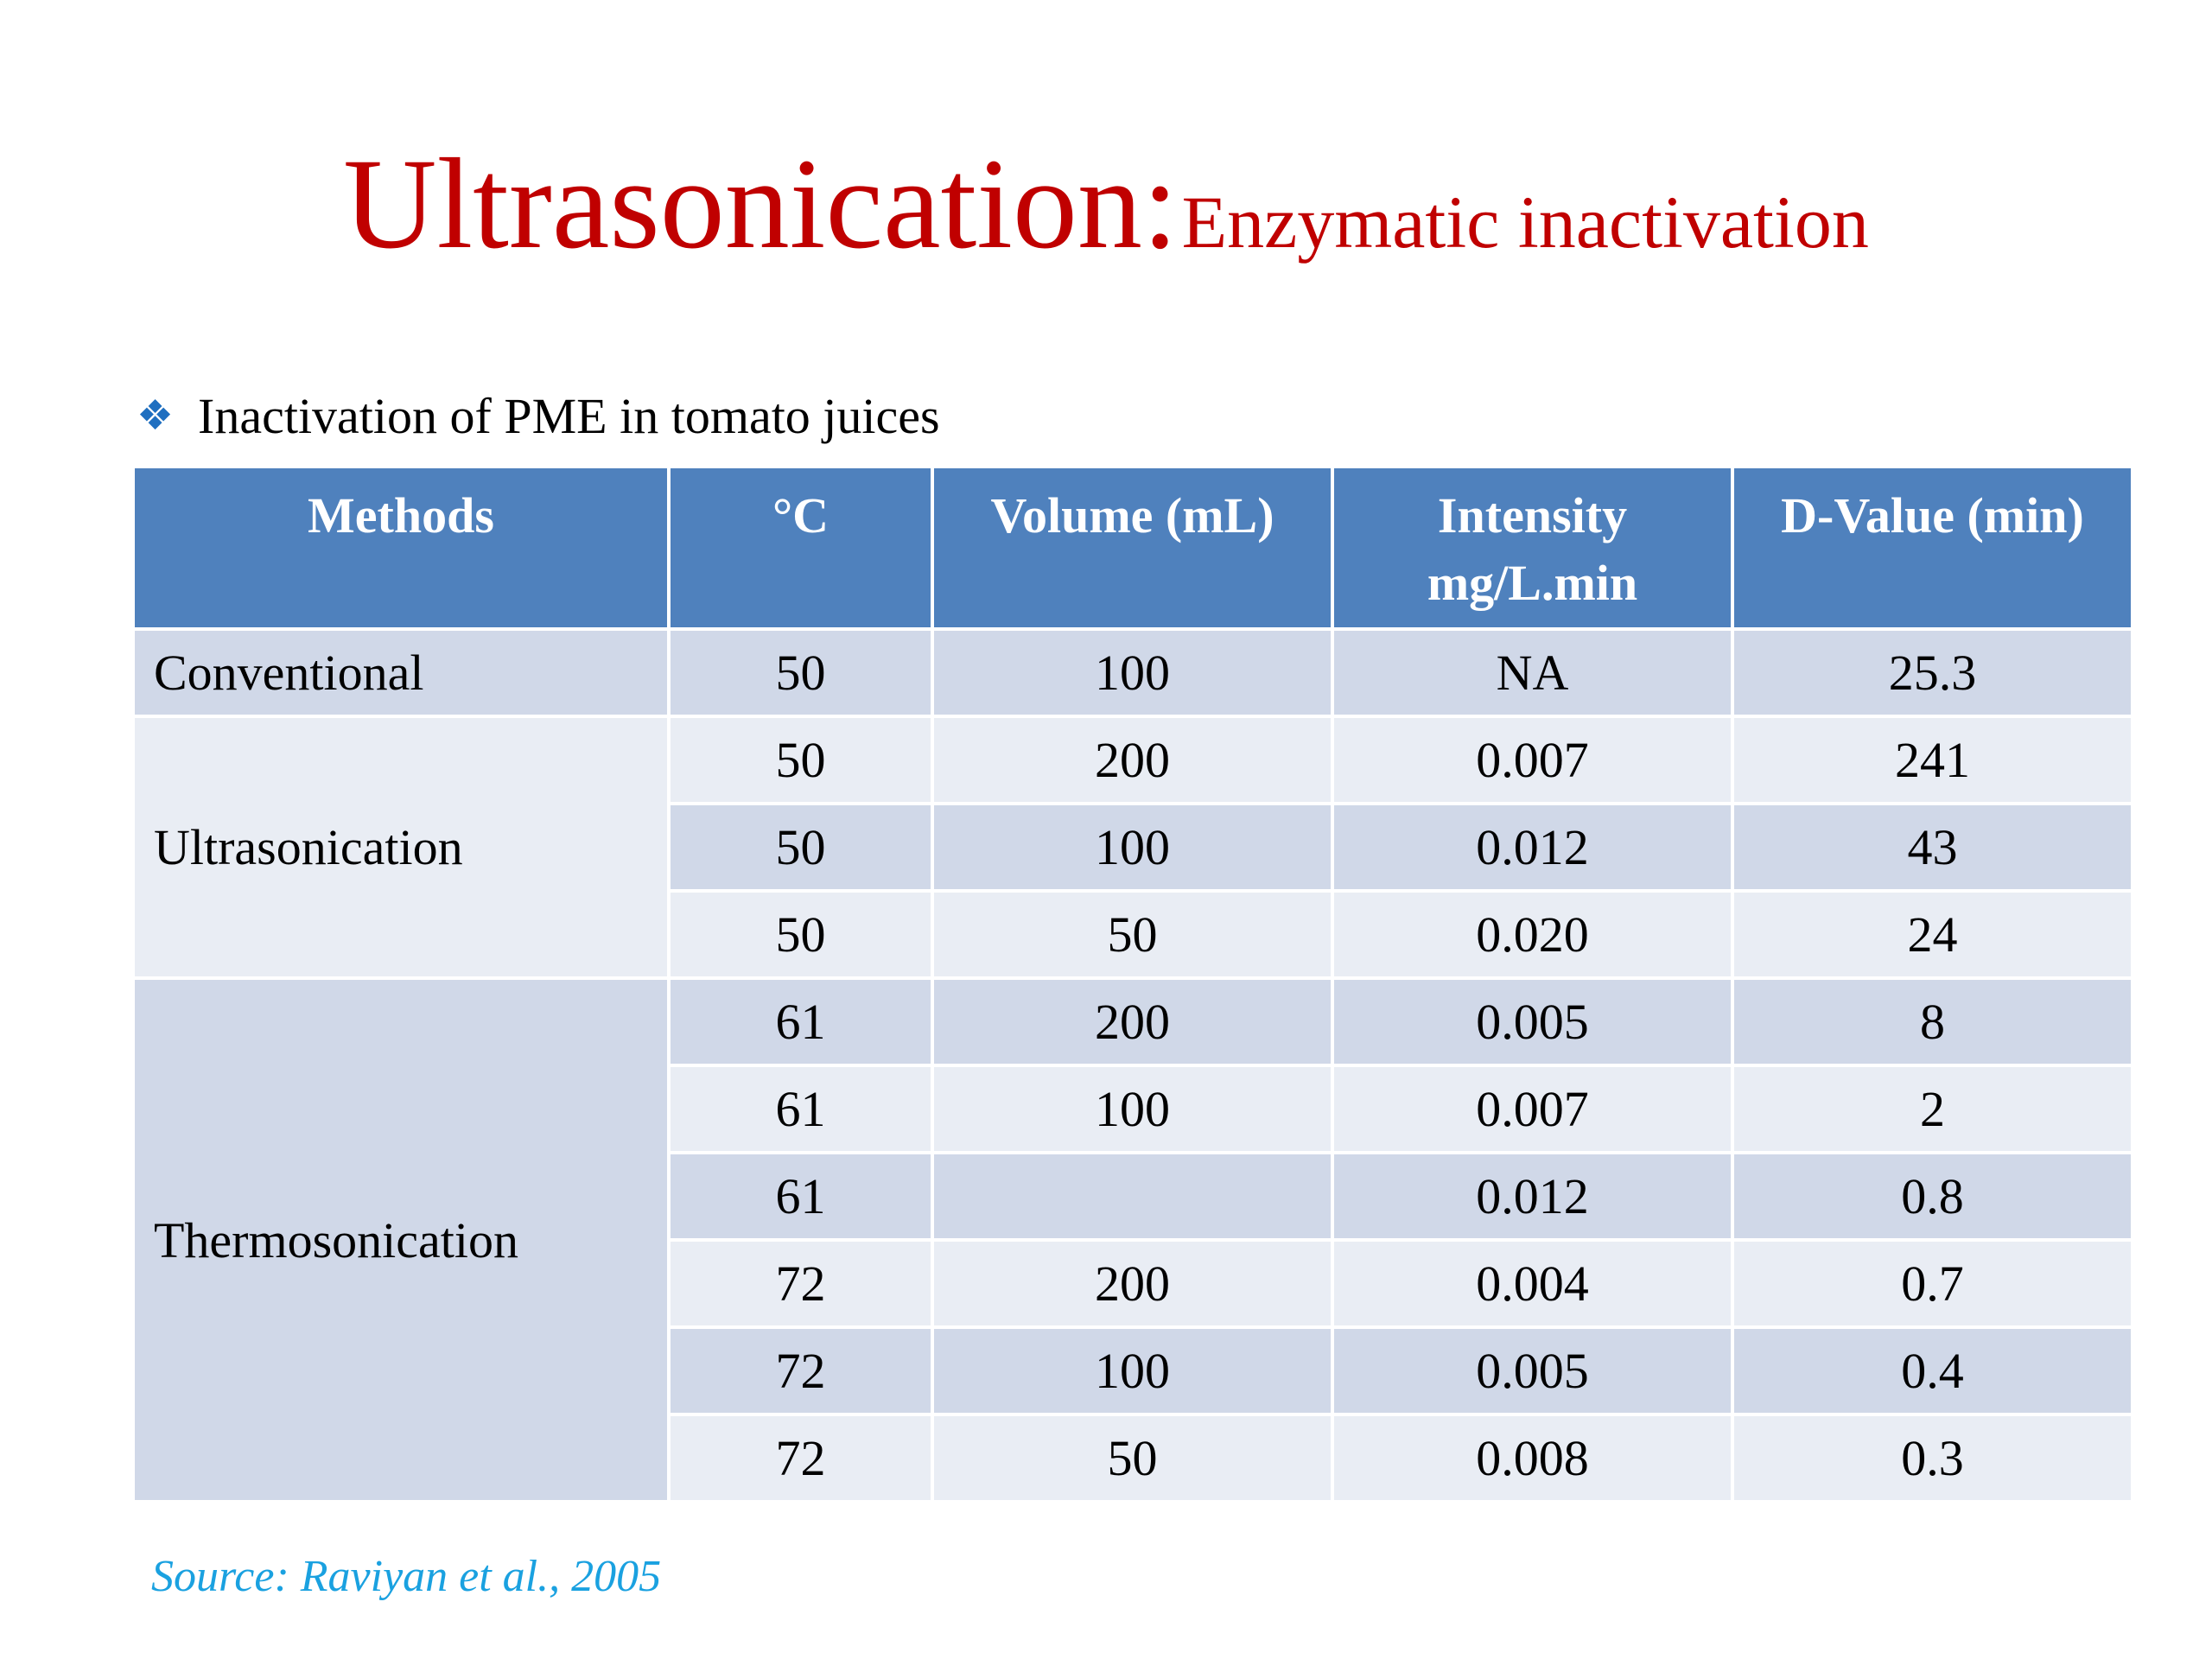 The width and height of the screenshot is (2212, 1659). I want to click on table-row: Ultrasonication 50 200 0.007 241, so click(1132, 847).